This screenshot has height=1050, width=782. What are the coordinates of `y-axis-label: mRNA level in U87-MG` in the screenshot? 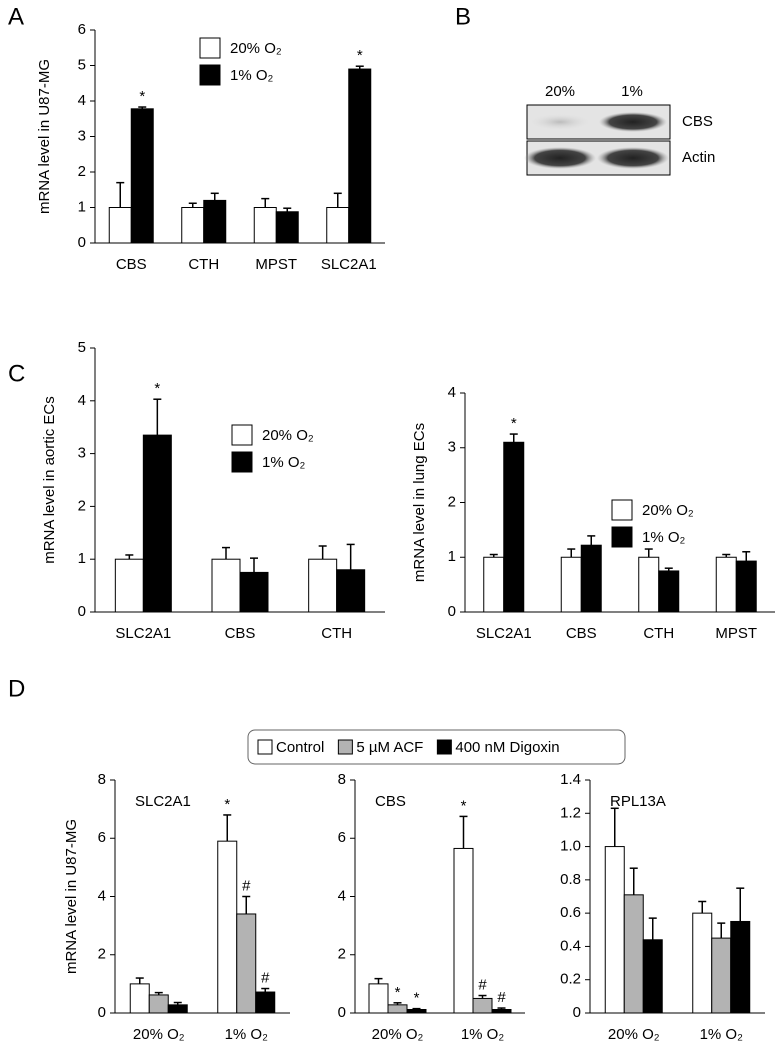 It's located at (44, 136).